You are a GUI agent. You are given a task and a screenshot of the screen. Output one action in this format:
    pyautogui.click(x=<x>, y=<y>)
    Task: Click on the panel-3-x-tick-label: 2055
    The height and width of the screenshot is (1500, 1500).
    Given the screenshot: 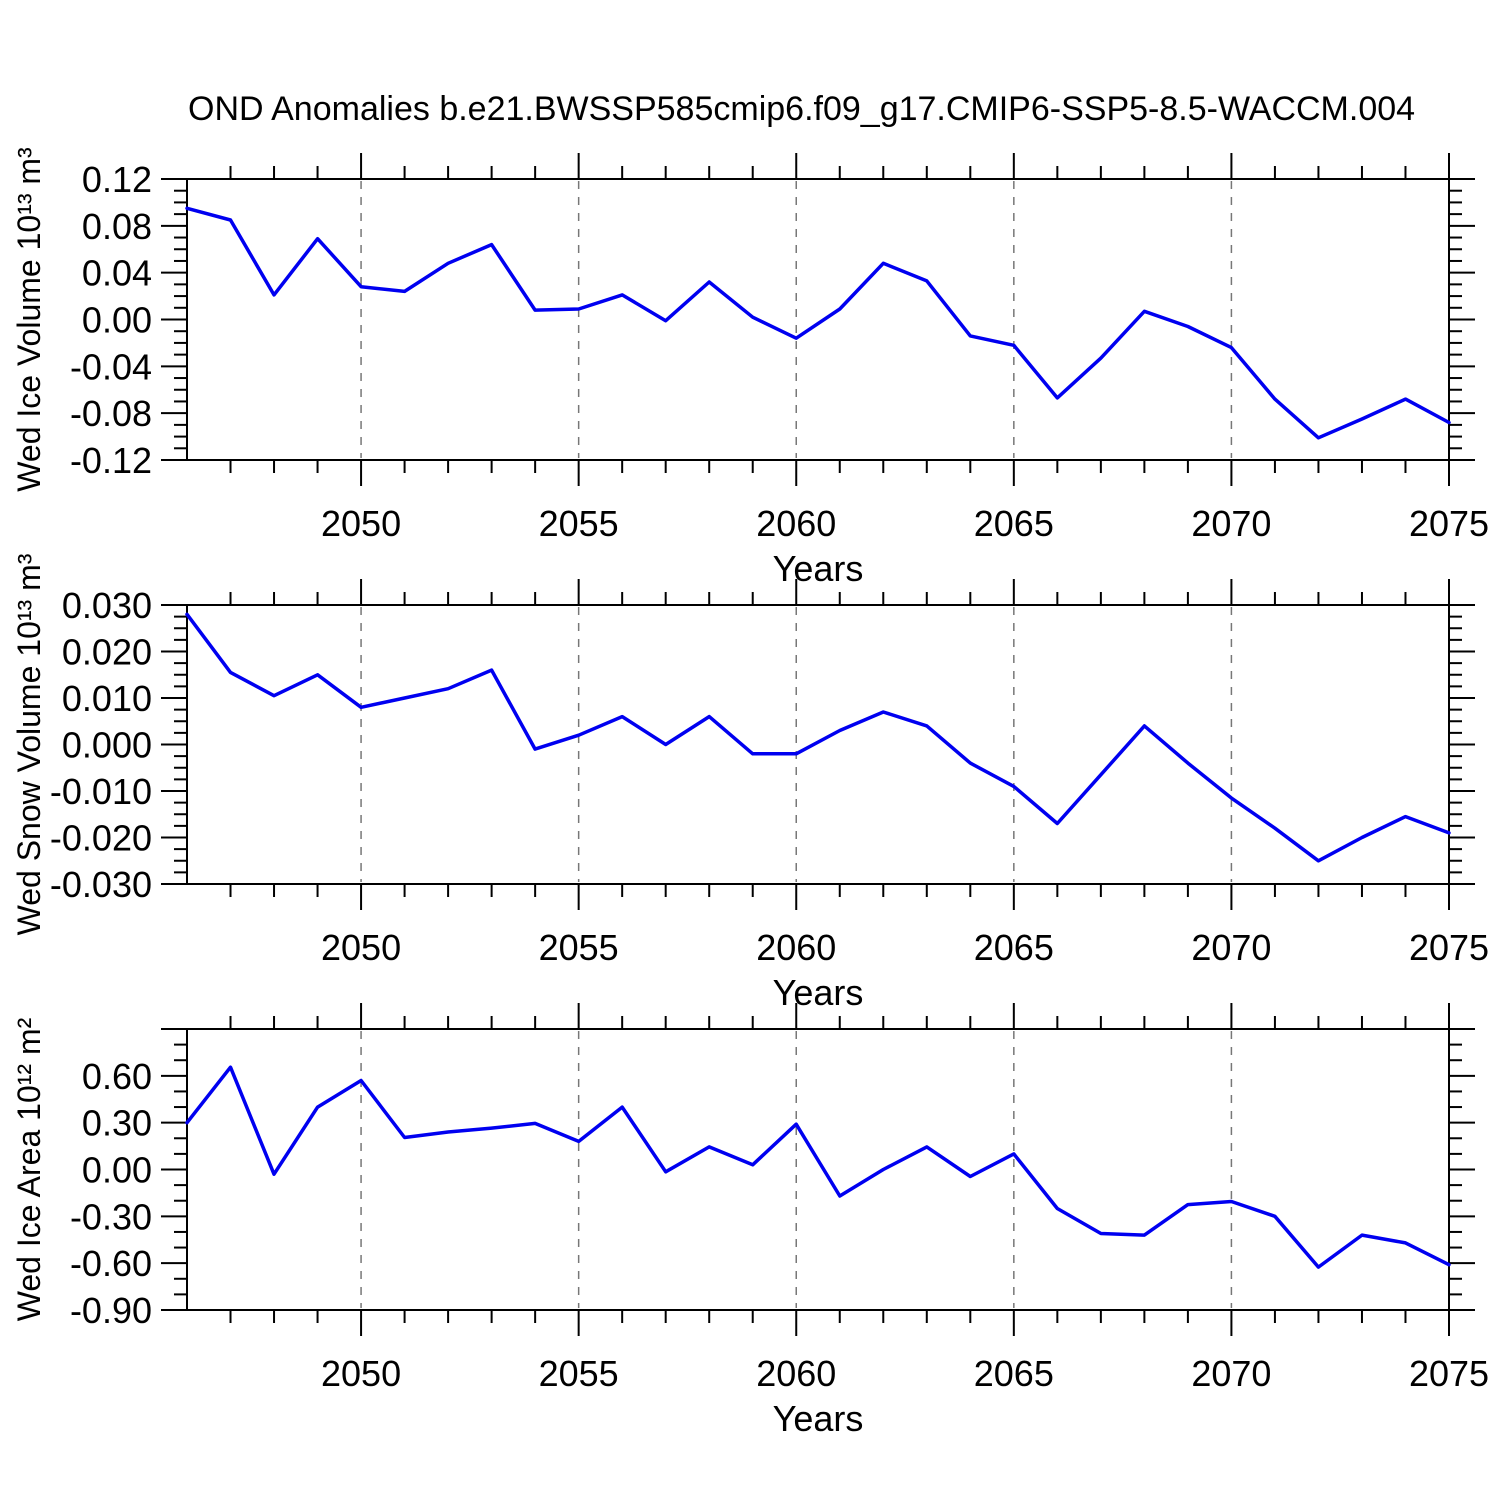 What is the action you would take?
    pyautogui.click(x=579, y=1373)
    